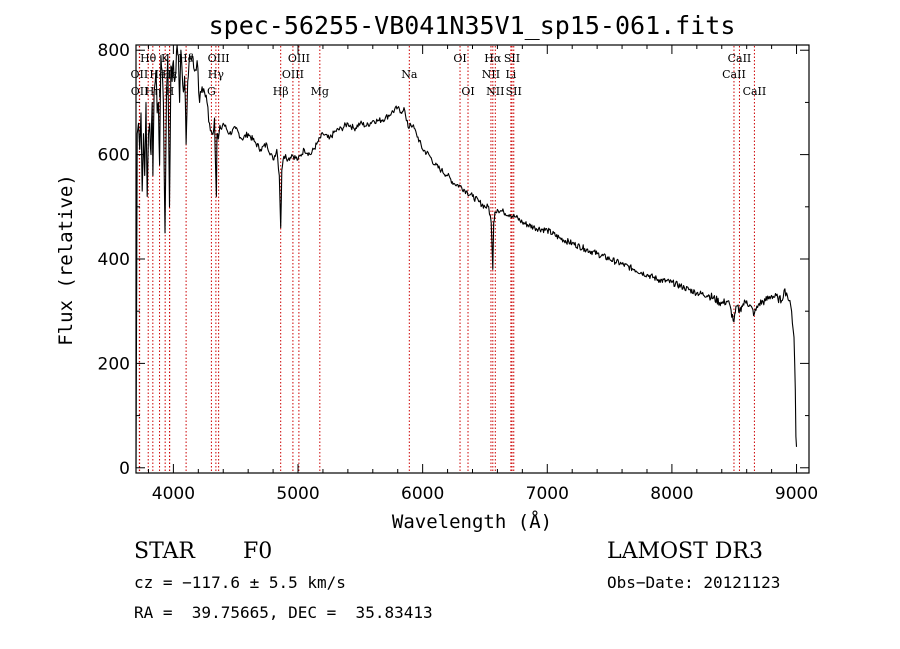 This screenshot has height=649, width=900. Describe the element at coordinates (114, 260) in the screenshot. I see `y-tick-label: 400` at that location.